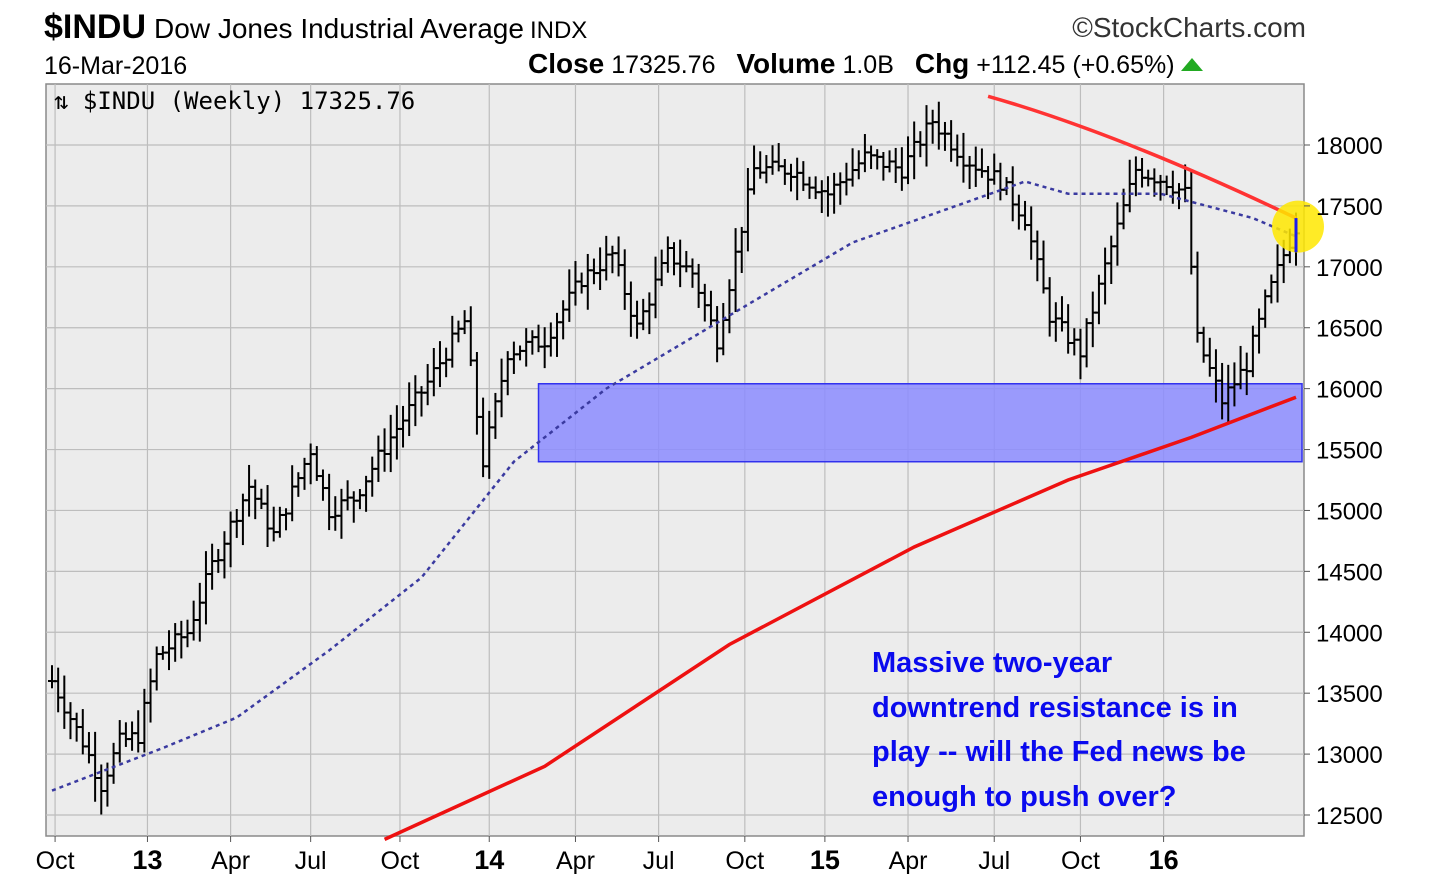 This screenshot has width=1444, height=883. What do you see at coordinates (95, 27) in the screenshot?
I see `symbol-label: $INDU` at bounding box center [95, 27].